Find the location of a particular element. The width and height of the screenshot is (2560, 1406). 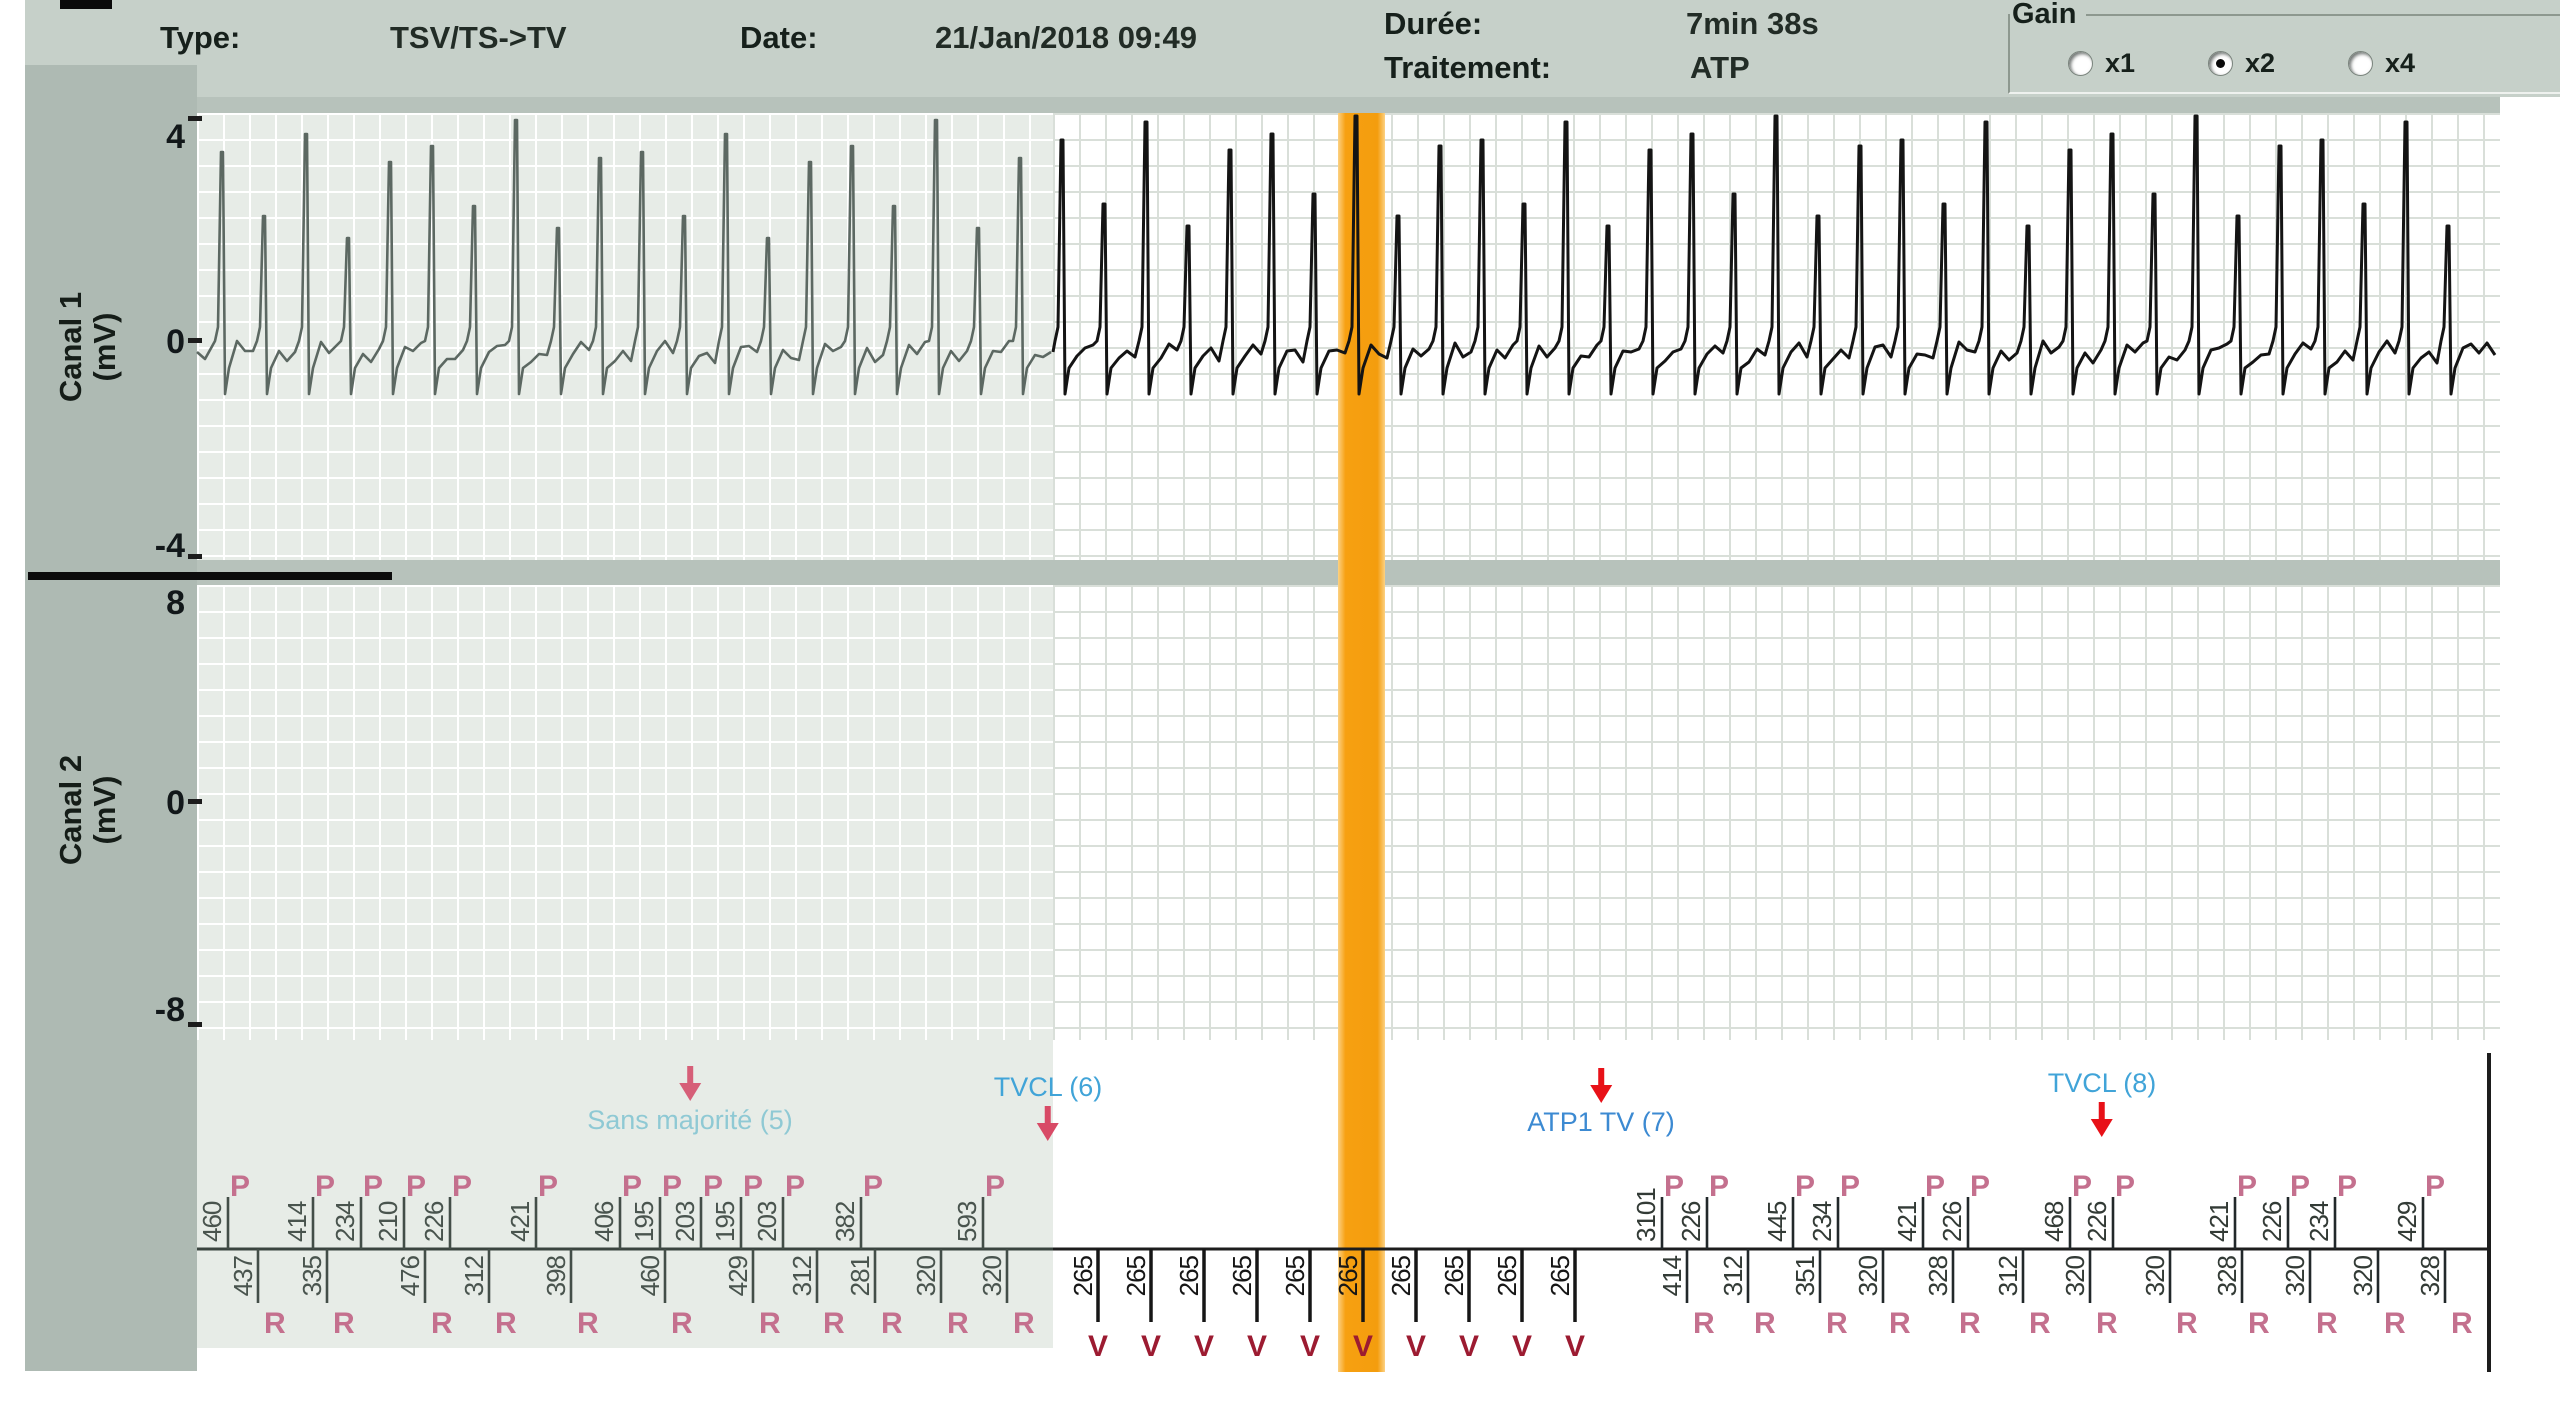

header-bar is located at coordinates (1292, 48).